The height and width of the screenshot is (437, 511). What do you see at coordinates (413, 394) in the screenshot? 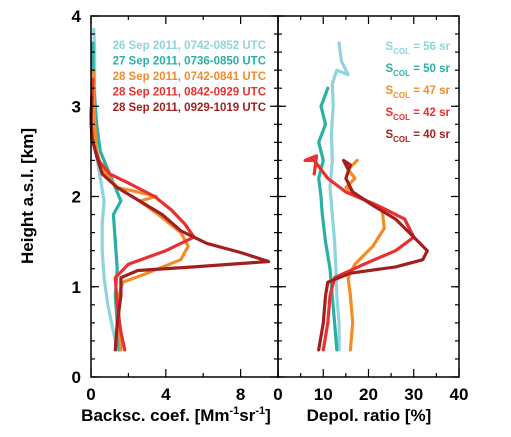
I see `x-tick-label: 30` at bounding box center [413, 394].